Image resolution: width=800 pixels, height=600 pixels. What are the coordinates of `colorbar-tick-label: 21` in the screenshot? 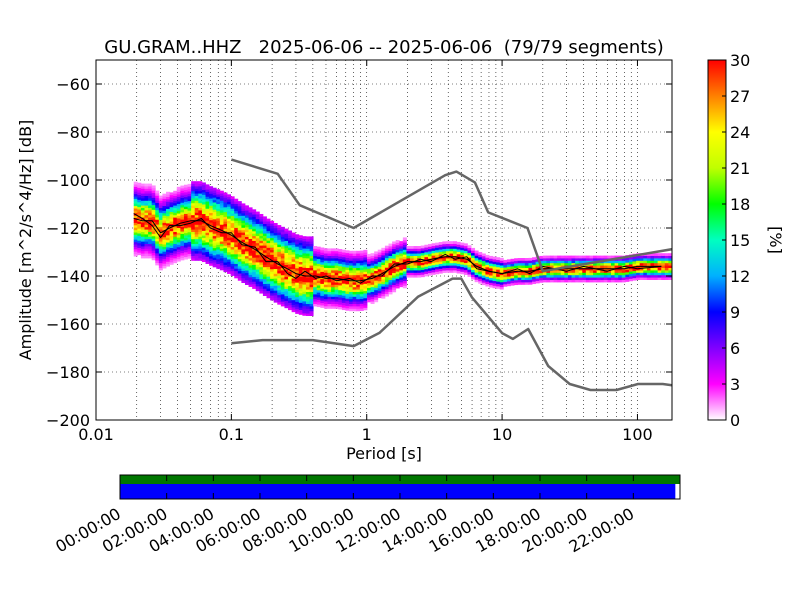 It's located at (740, 168).